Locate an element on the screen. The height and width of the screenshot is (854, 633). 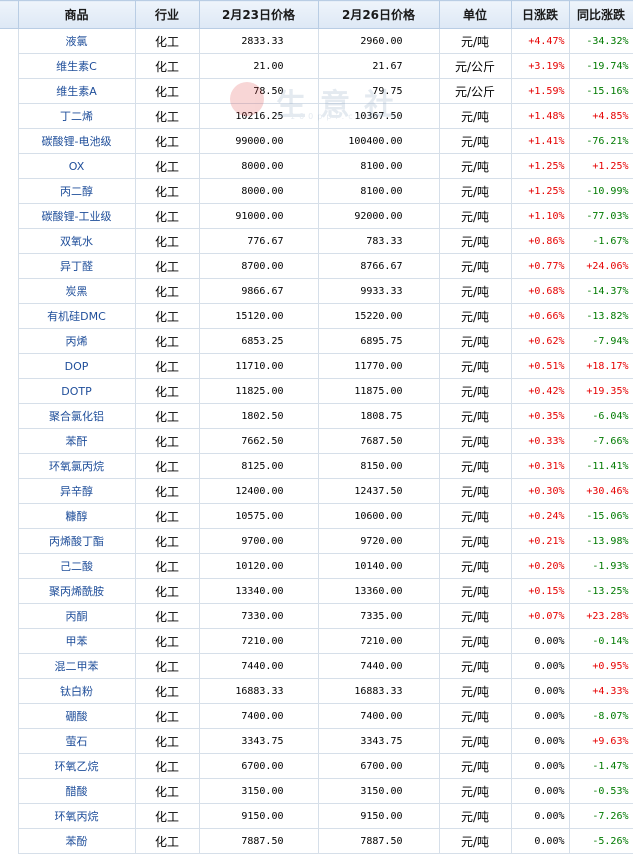
product-name-link: 混二甲苯 is located at coordinates (76, 666).